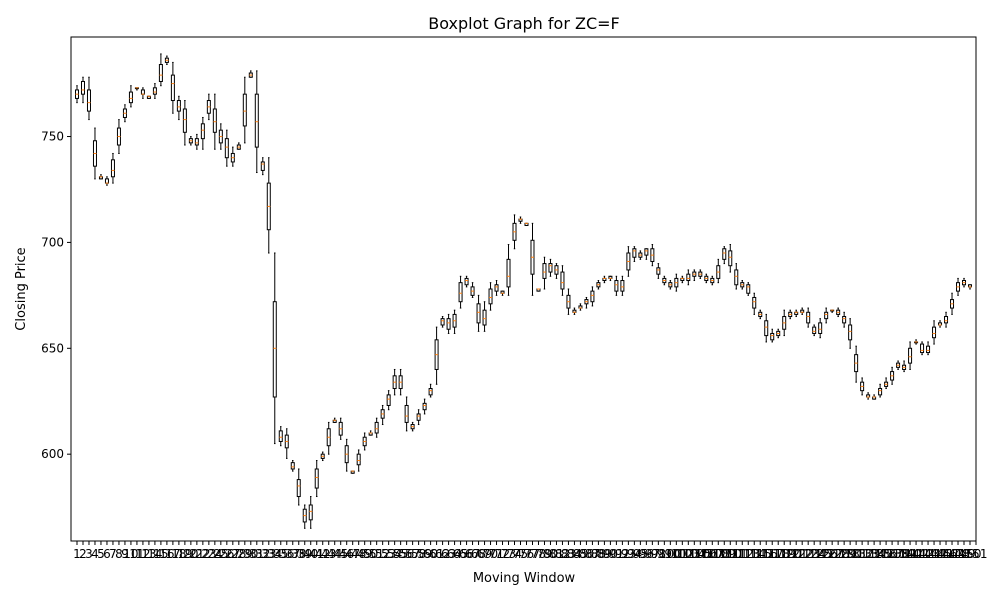  What do you see at coordinates (802, 554) in the screenshot?
I see `x-tick-label: 122` at bounding box center [802, 554].